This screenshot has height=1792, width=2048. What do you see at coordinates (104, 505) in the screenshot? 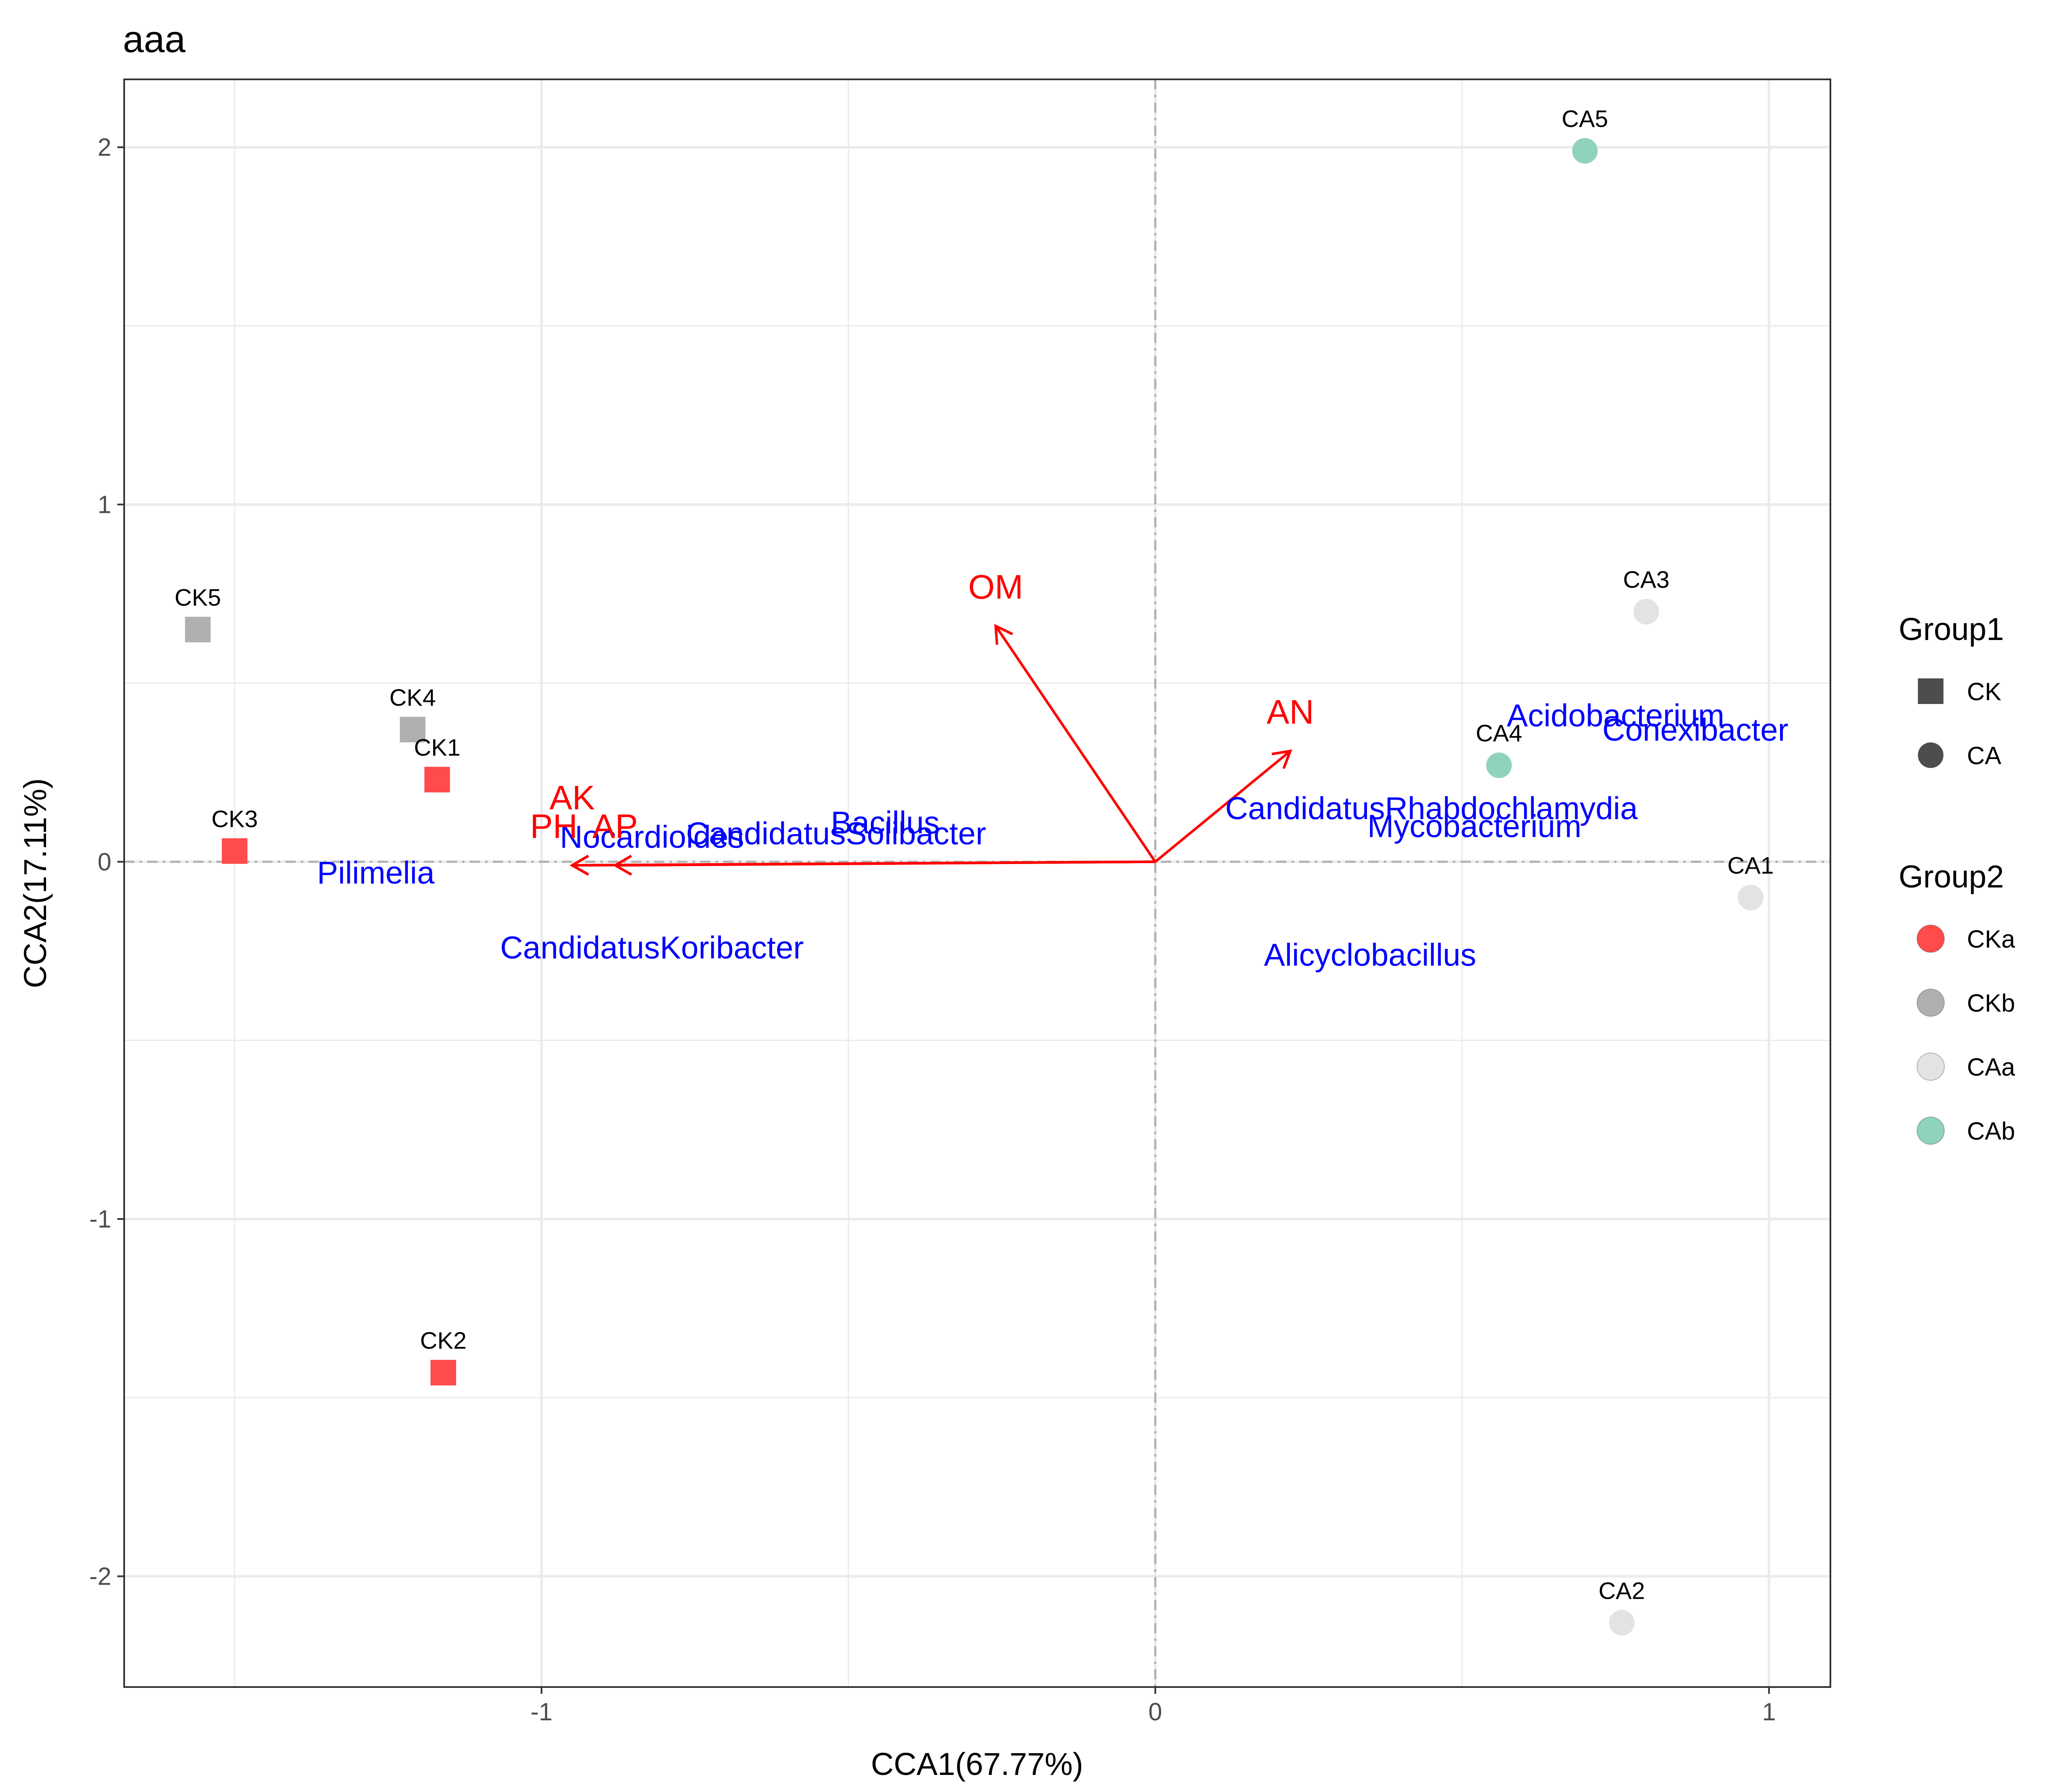
I see `y-tick-label: 1` at bounding box center [104, 505].